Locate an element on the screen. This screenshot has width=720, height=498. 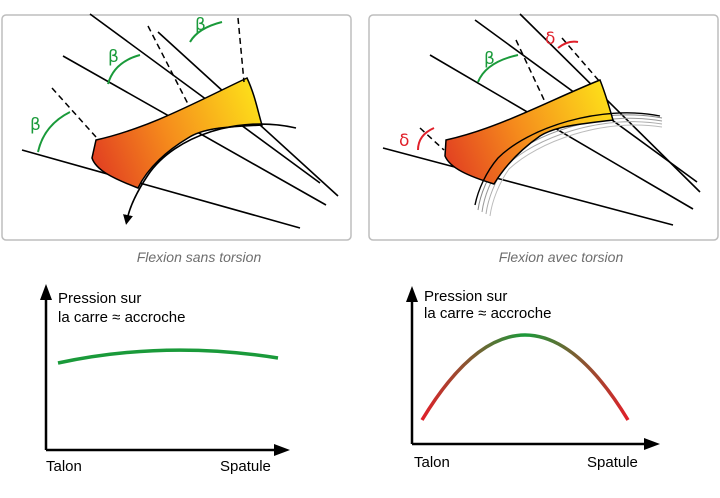
graph-right-x-arrow is located at coordinates (652, 444).